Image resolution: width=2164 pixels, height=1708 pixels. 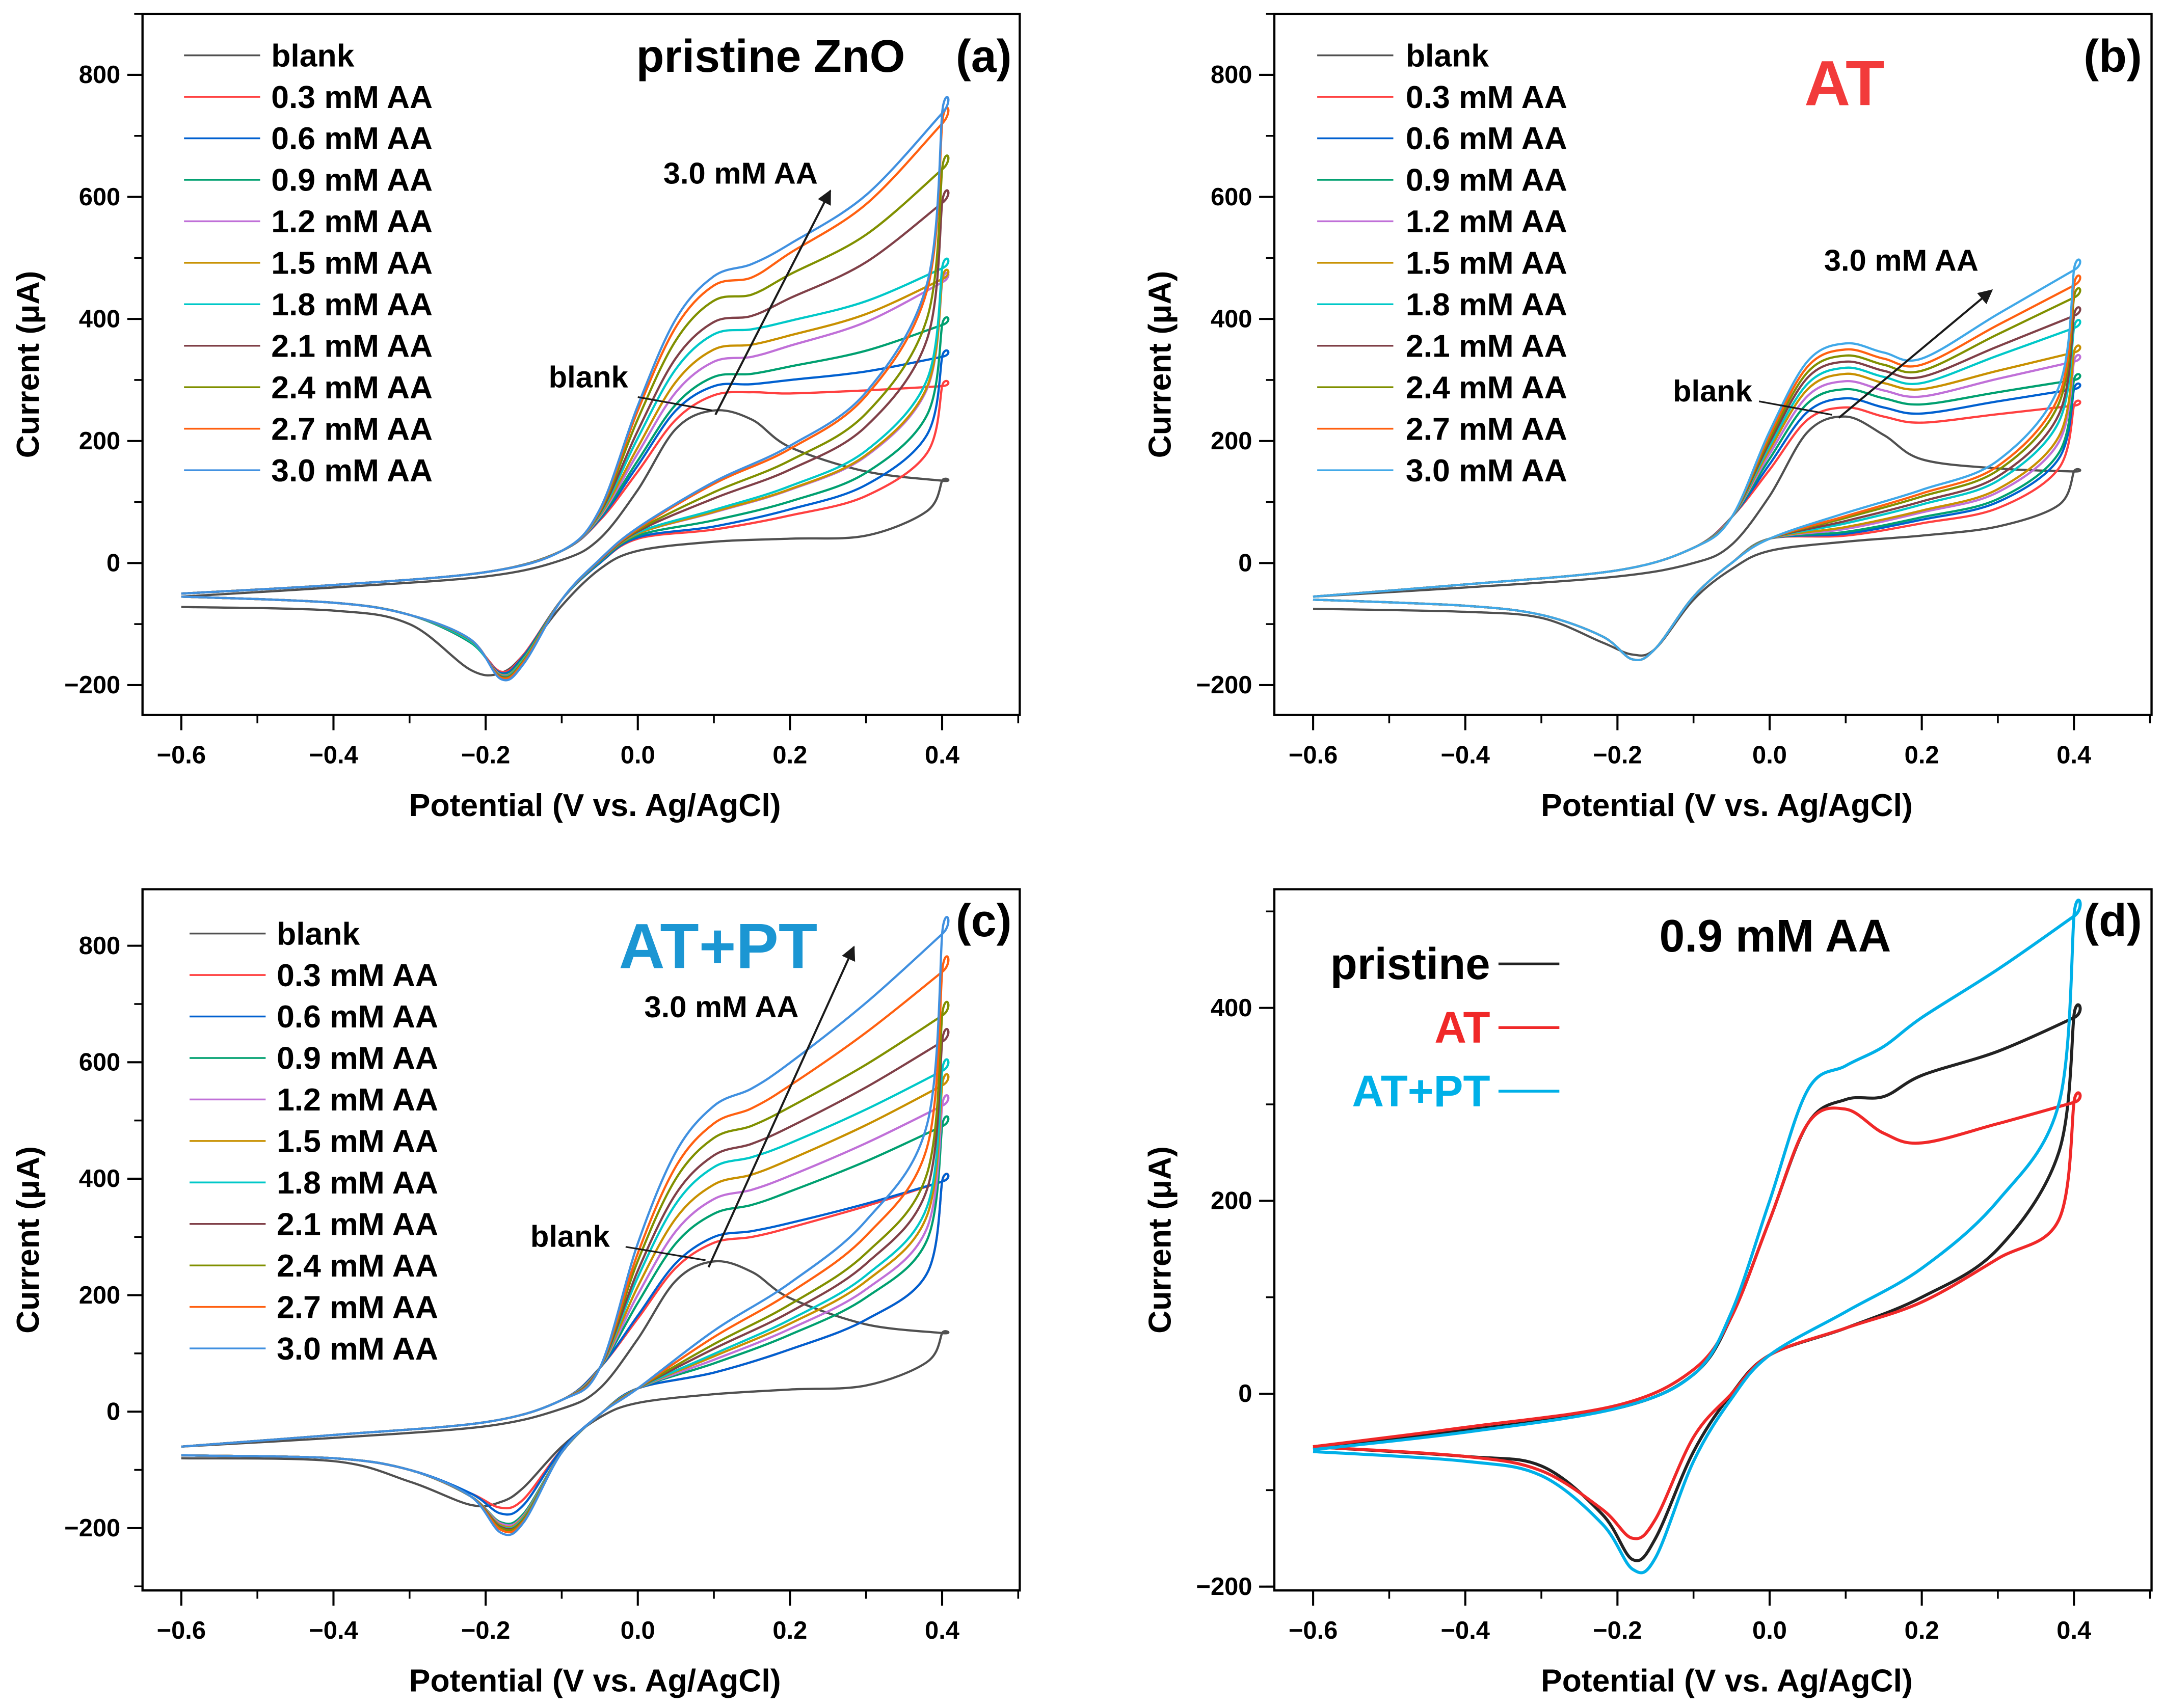 What do you see at coordinates (984, 56) in the screenshot?
I see `panel-label: (a)` at bounding box center [984, 56].